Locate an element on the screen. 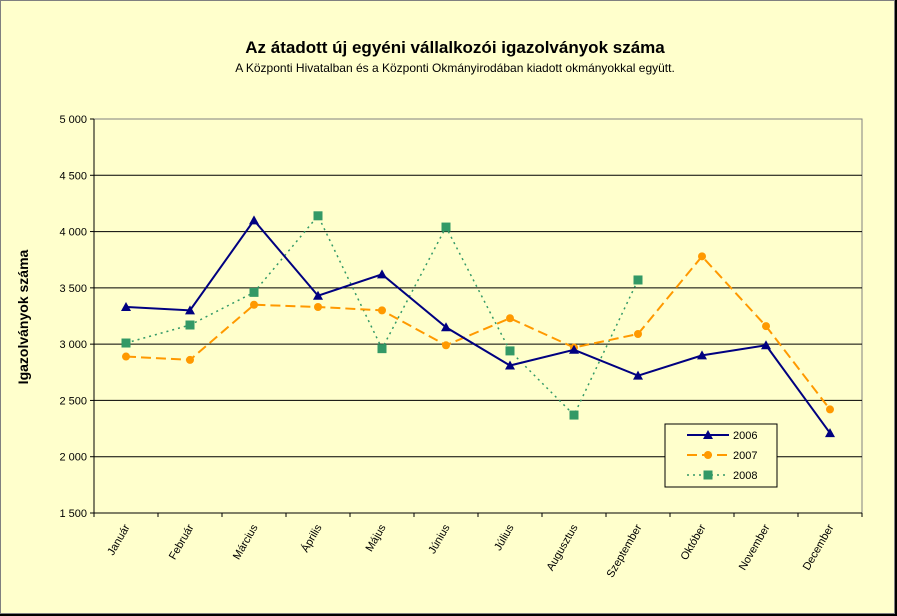 The image size is (897, 616). legend: 2006 2007 2008 is located at coordinates (721, 455).